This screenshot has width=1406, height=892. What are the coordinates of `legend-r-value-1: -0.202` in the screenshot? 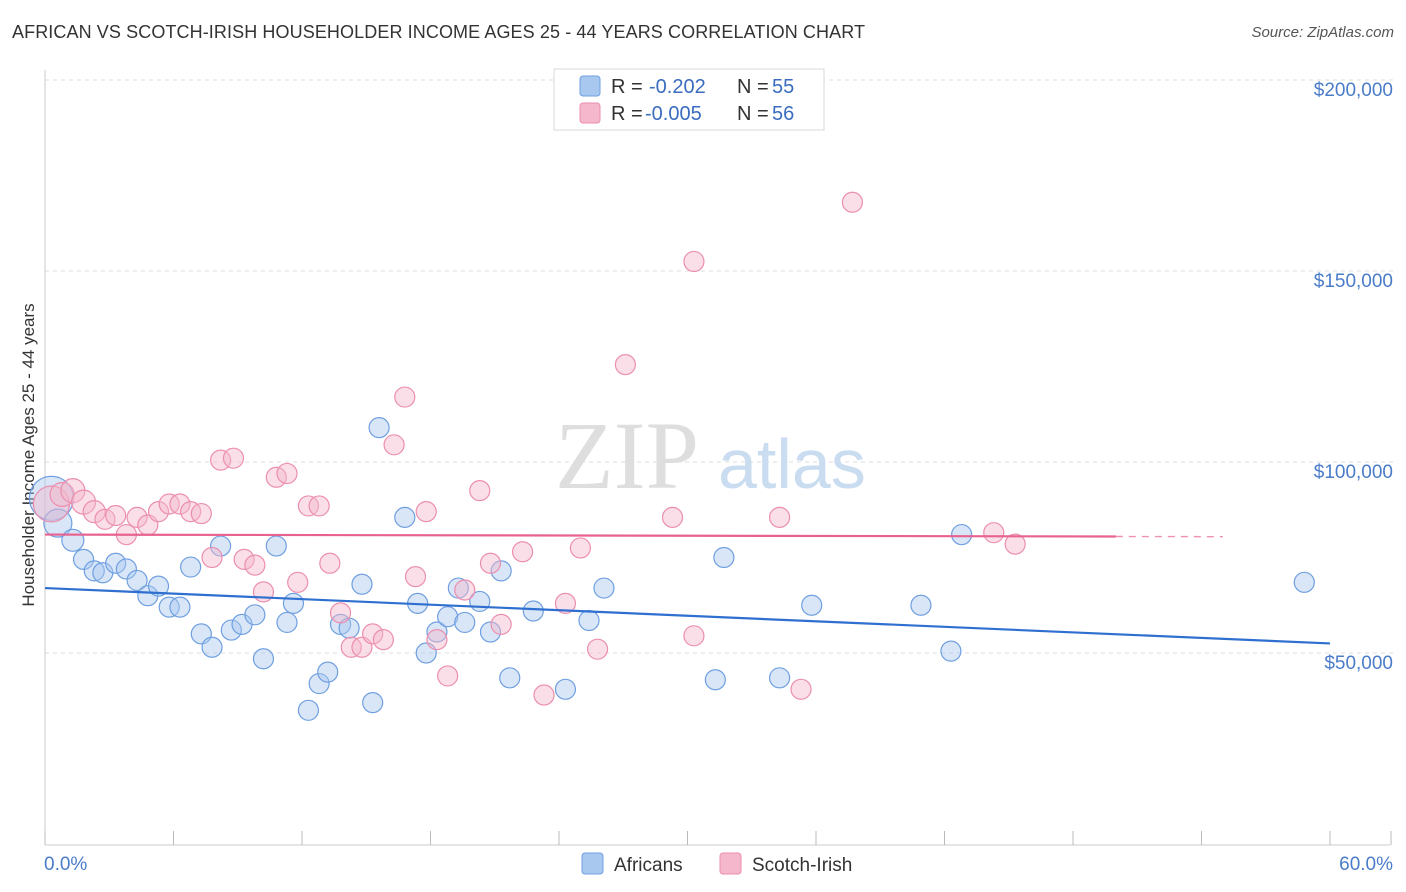 It's located at (677, 87).